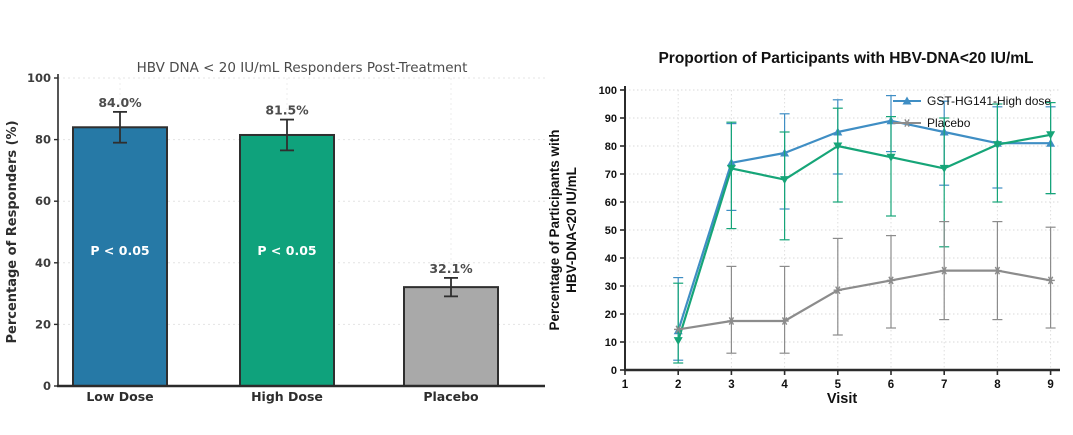  Describe the element at coordinates (842, 399) in the screenshot. I see `x-axis-label: Visit` at that location.